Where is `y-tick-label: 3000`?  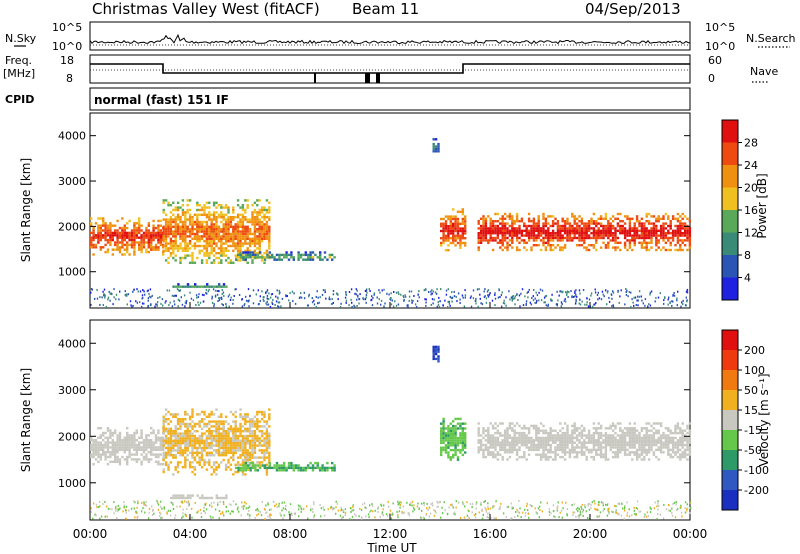 y-tick-label: 3000 is located at coordinates (72, 181).